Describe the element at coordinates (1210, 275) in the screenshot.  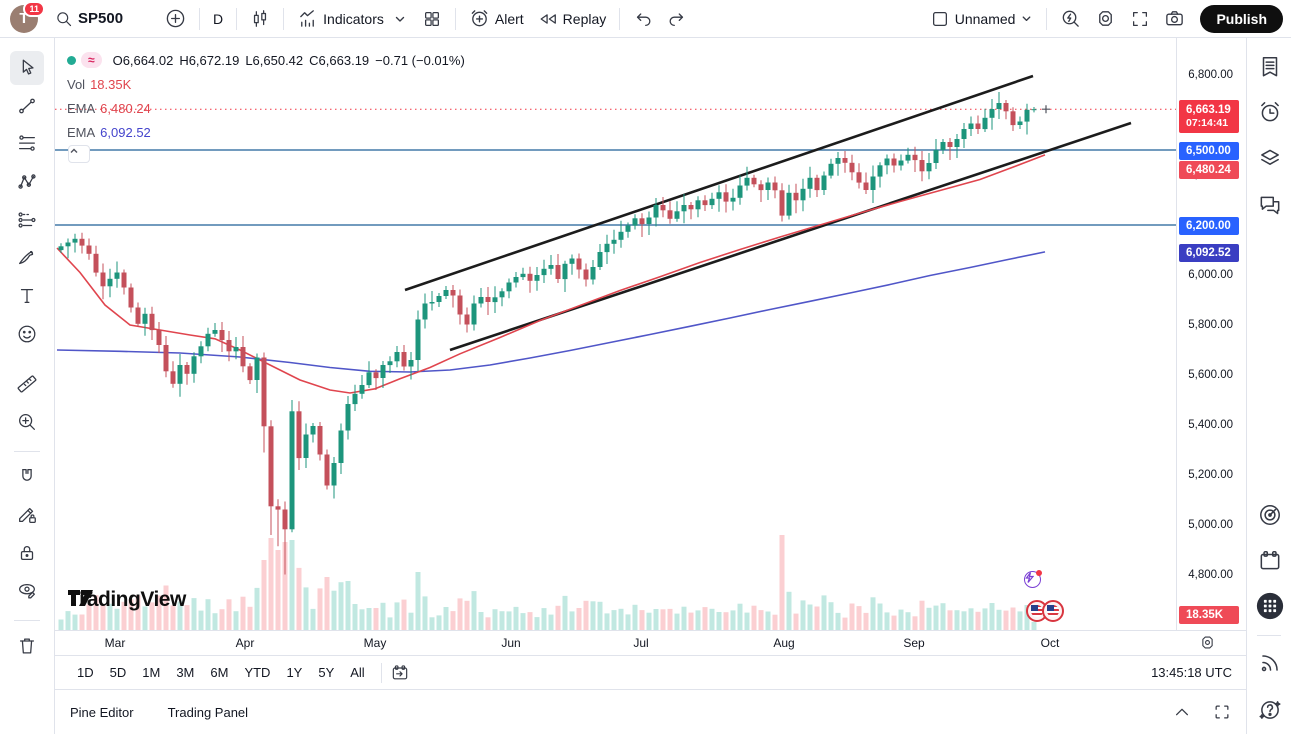
I see `price-tick: 6,000.00` at that location.